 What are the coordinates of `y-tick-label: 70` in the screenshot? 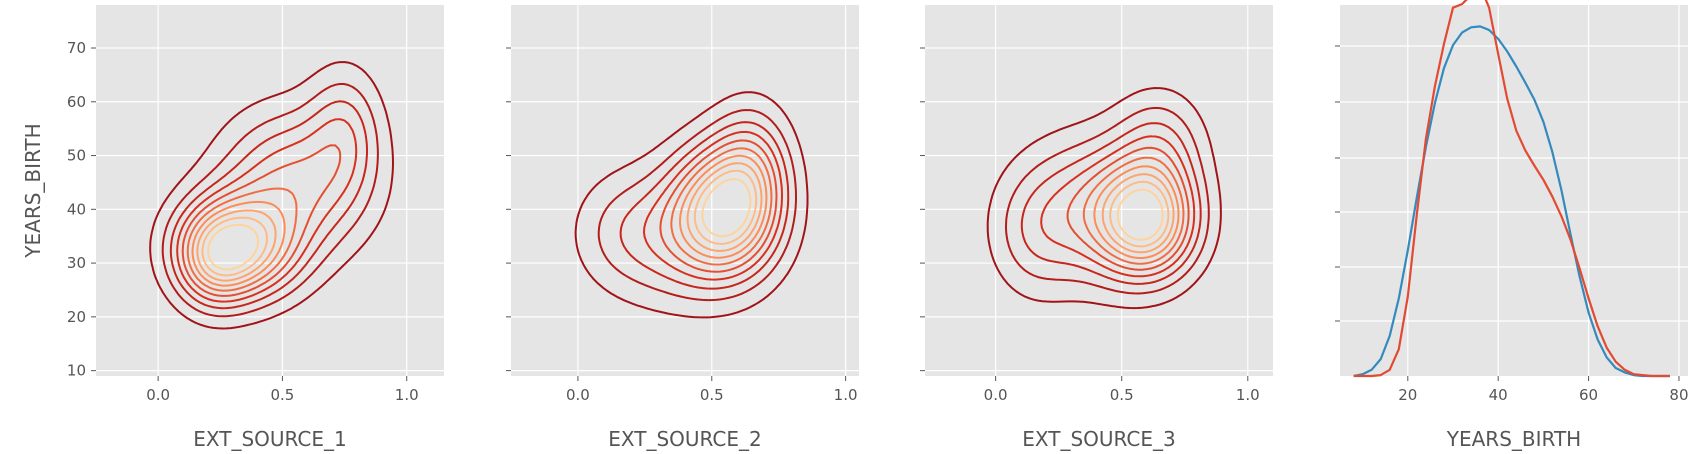 It's located at (76, 48).